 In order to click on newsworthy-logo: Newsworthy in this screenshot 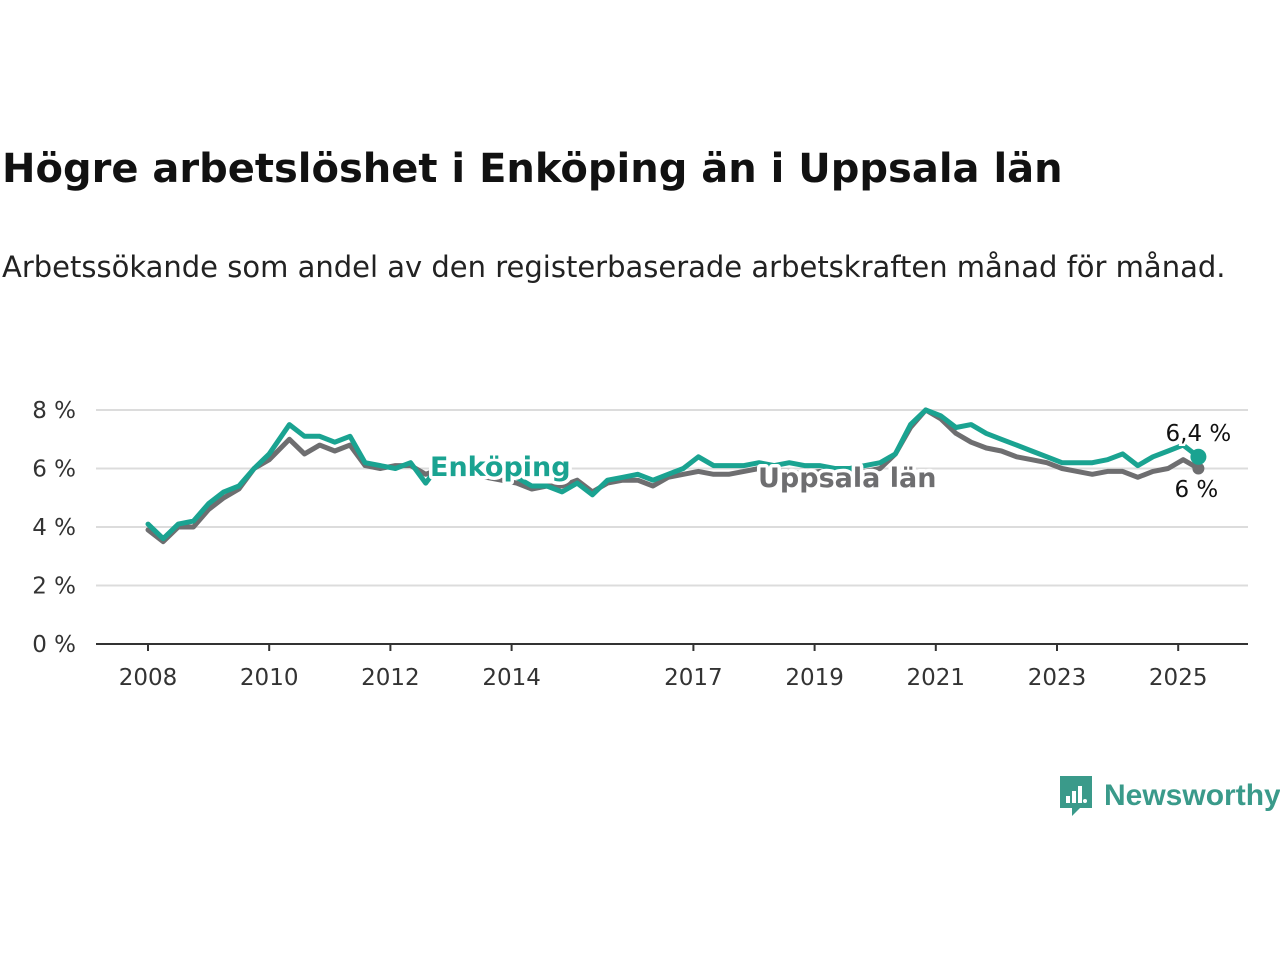, I will do `click(1169, 796)`.